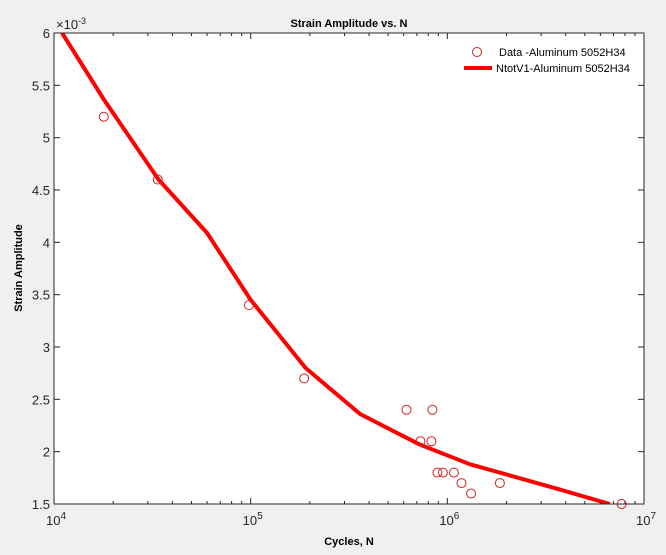 This screenshot has height=555, width=666. Describe the element at coordinates (46, 33) in the screenshot. I see `y-tick-label: 6` at that location.